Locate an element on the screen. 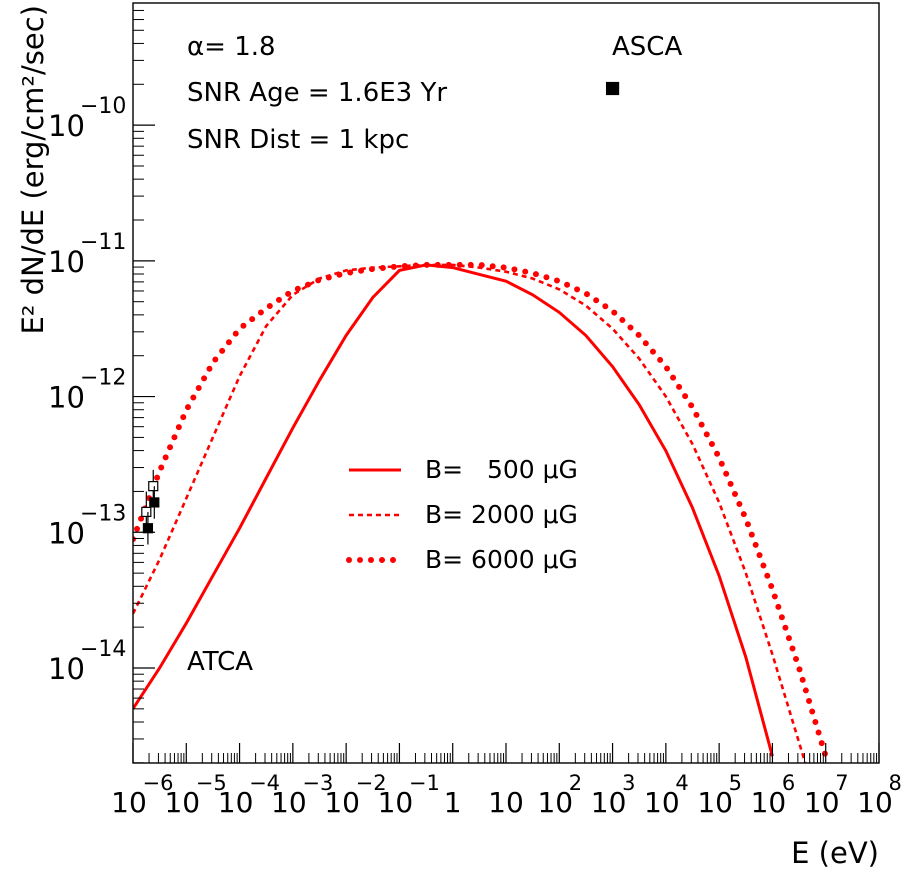 The image size is (919, 876). legend-label-6000: B= 6000 μG is located at coordinates (501, 559).